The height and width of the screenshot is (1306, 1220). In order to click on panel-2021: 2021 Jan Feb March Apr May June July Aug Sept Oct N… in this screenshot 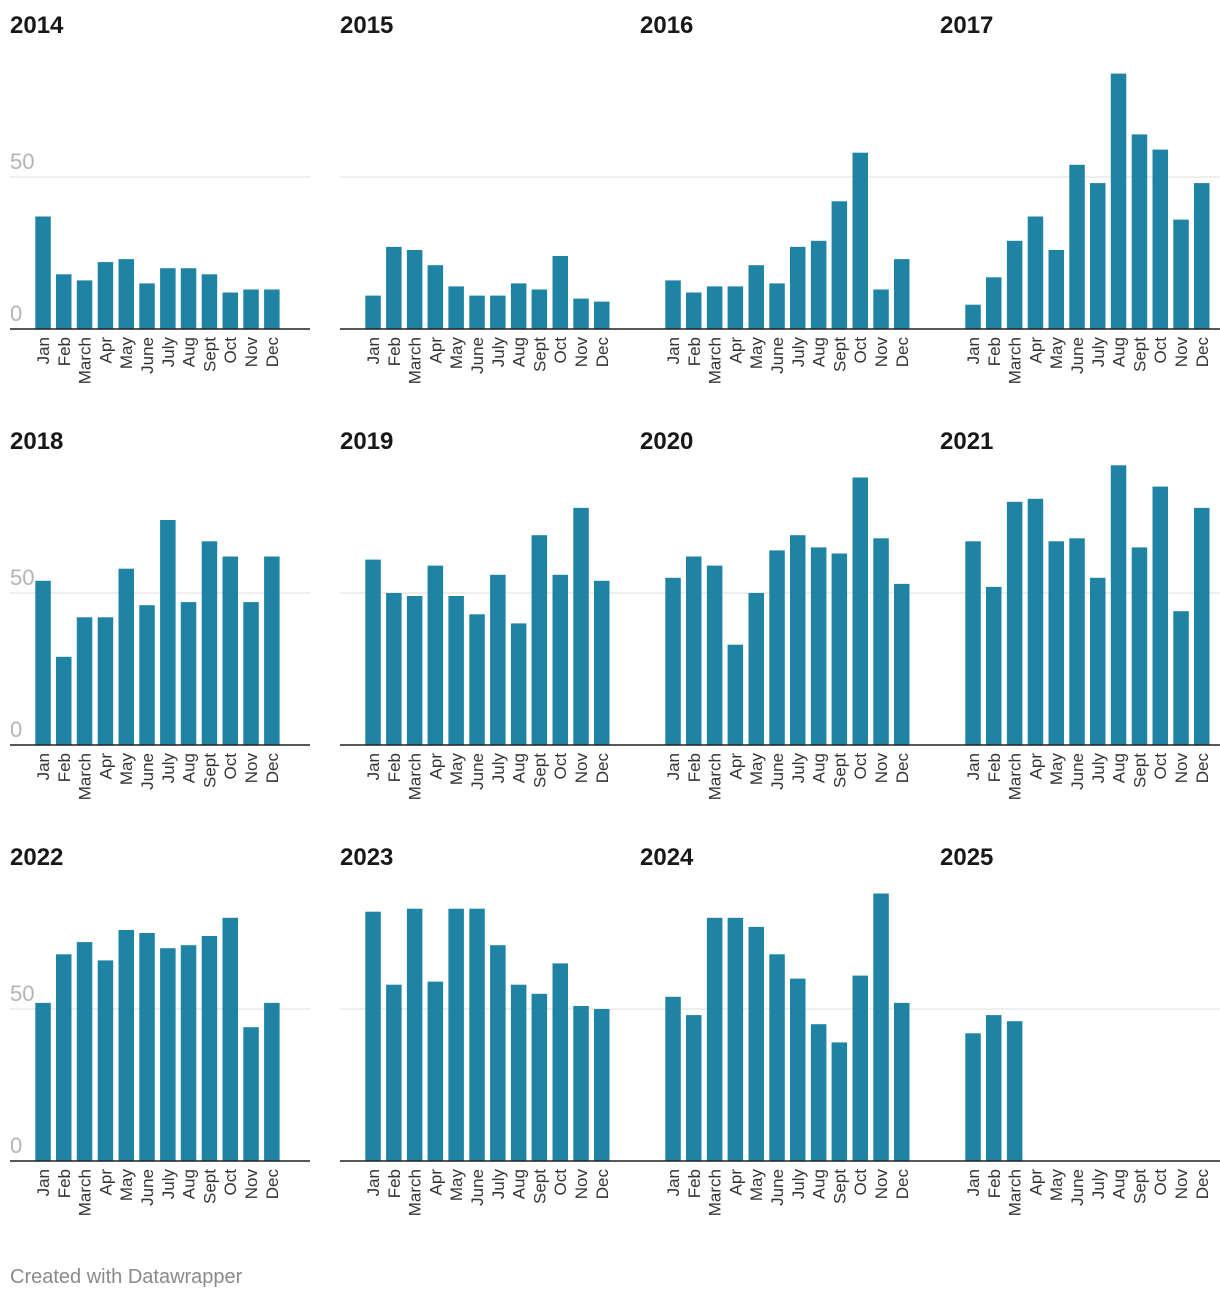, I will do `click(1080, 614)`.